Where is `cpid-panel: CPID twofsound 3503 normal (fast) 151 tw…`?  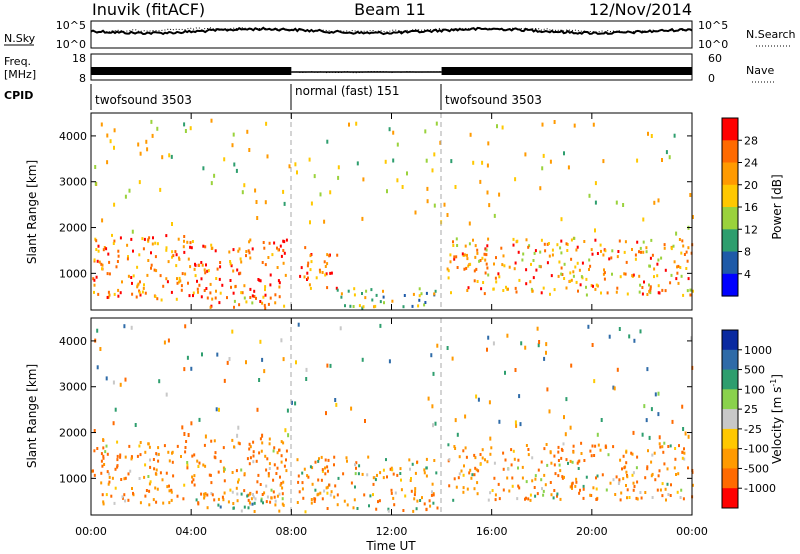
cpid-panel: CPID twofsound 3503 normal (fast) 151 tw… is located at coordinates (273, 97).